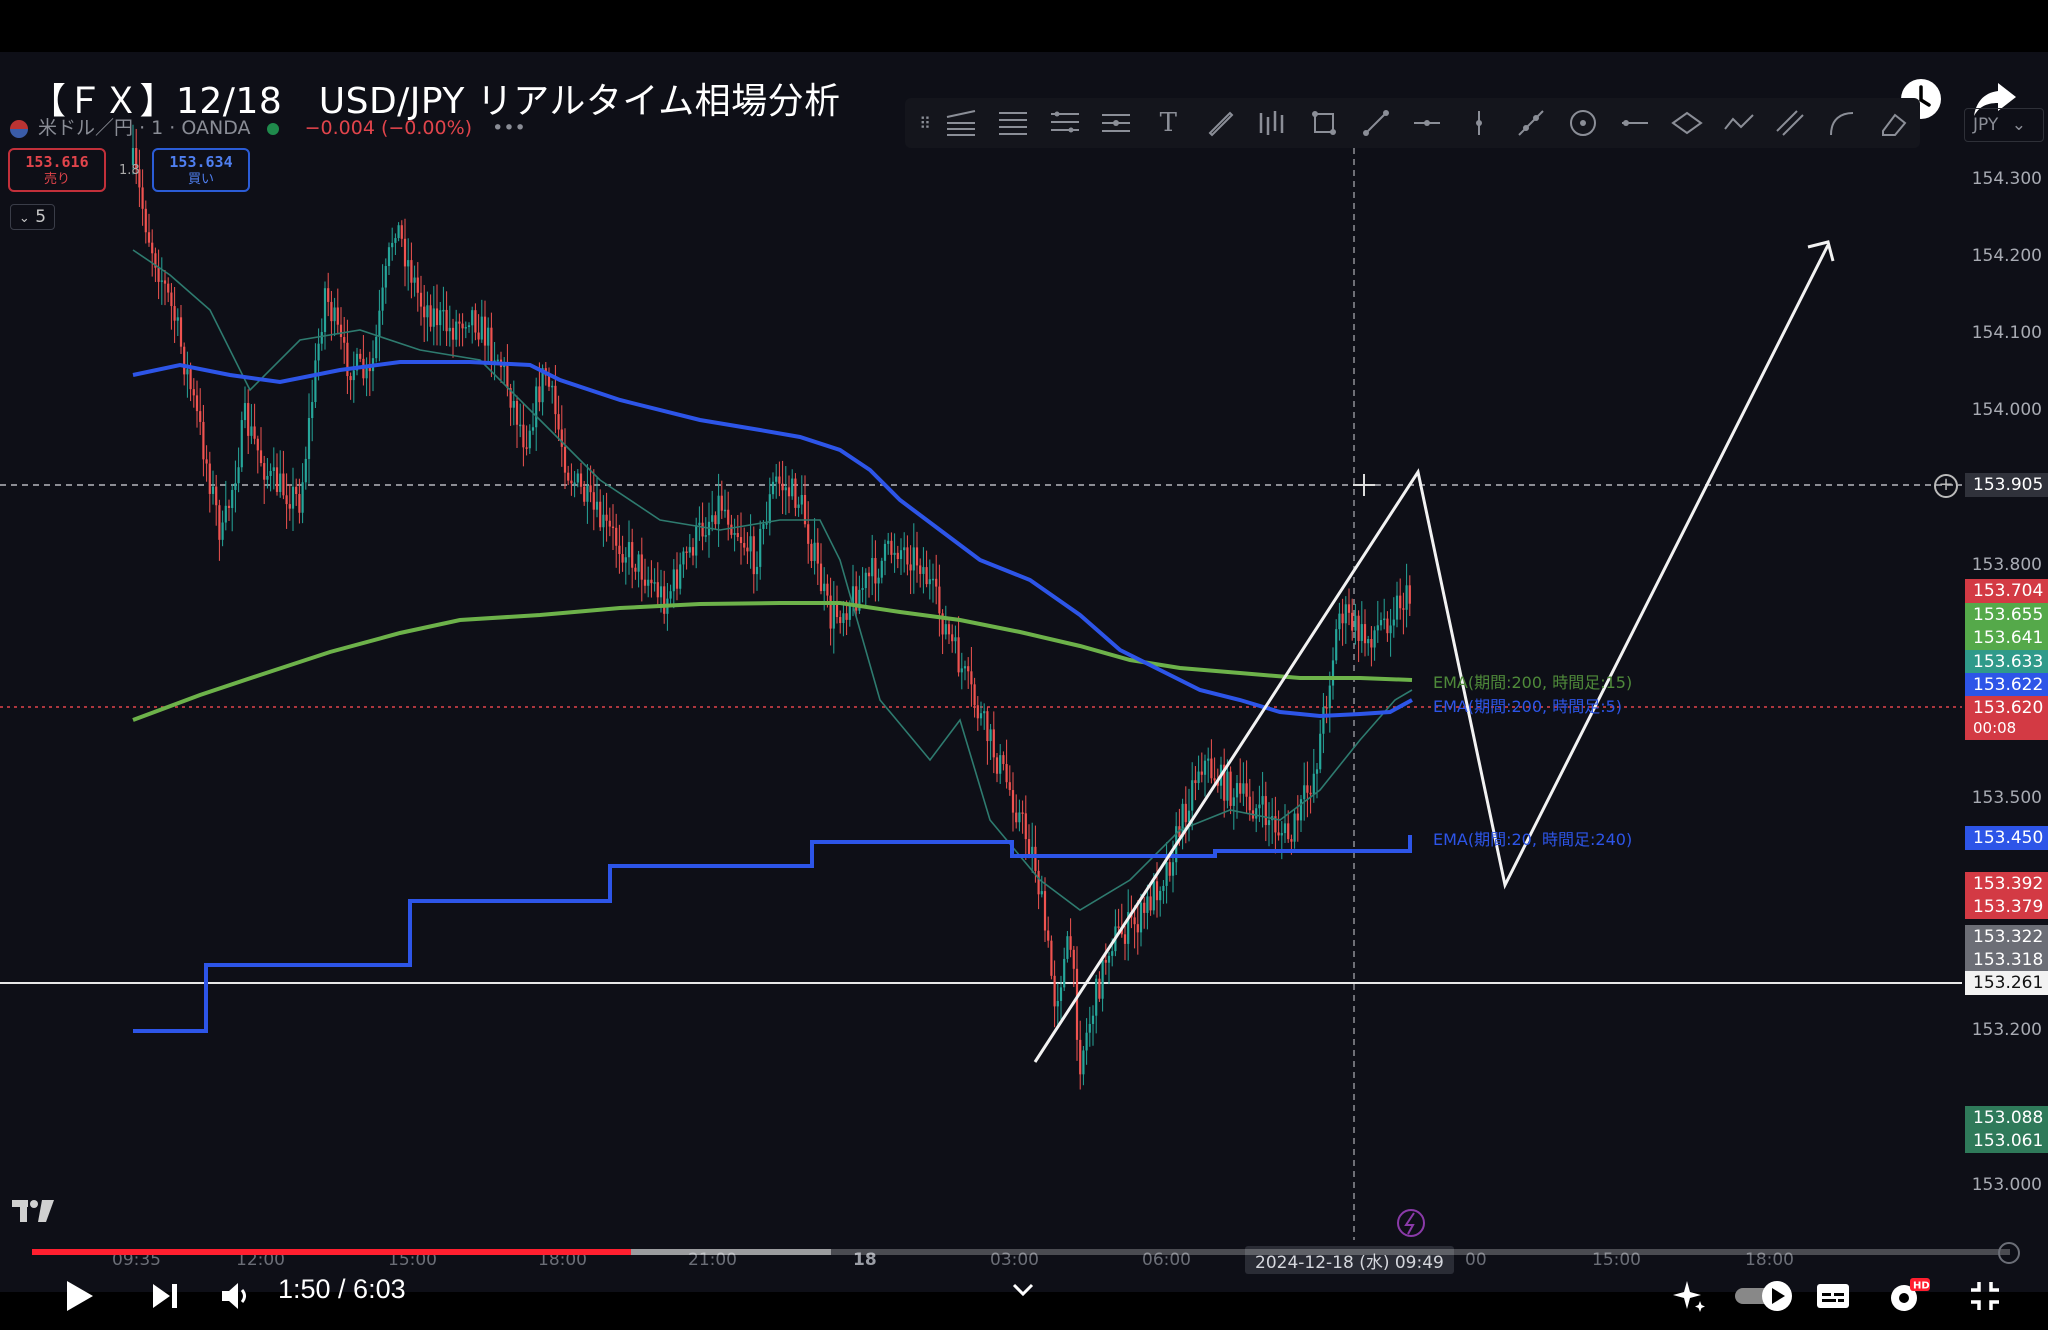 Image resolution: width=2048 pixels, height=1330 pixels. What do you see at coordinates (925, 123) in the screenshot?
I see `drag-handle-icon: ⠿` at bounding box center [925, 123].